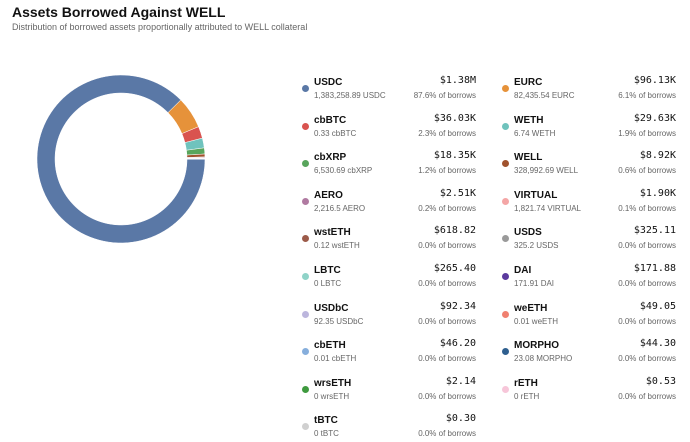 The image size is (690, 442). What do you see at coordinates (535, 195) in the screenshot?
I see `asset-name: VIRTUAL` at bounding box center [535, 195].